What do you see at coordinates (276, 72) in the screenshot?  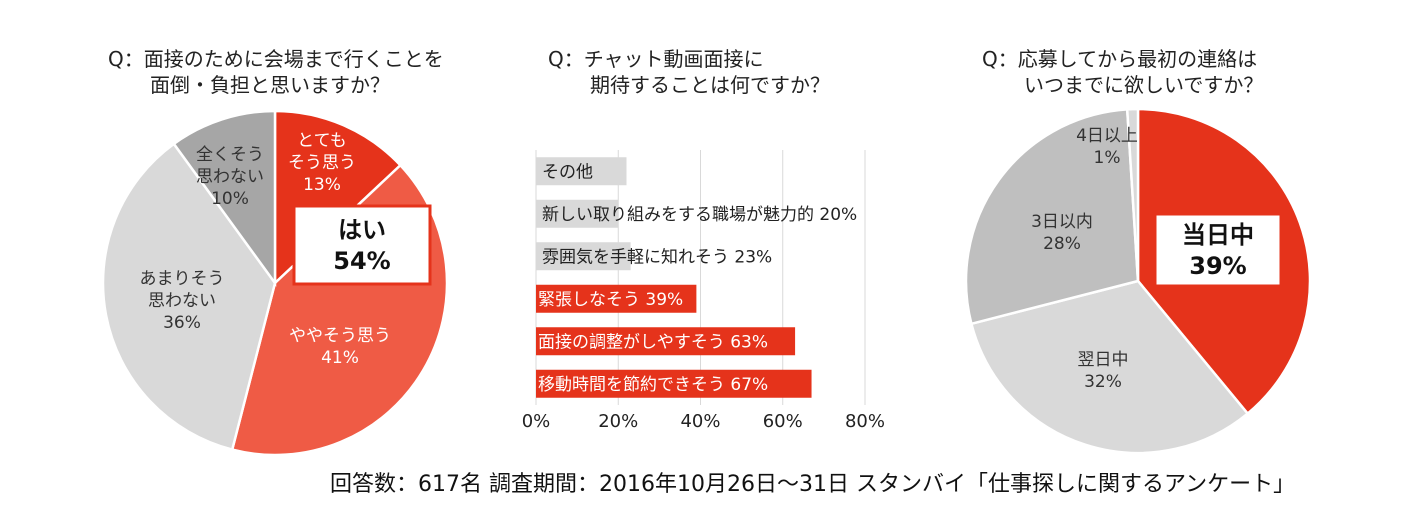 I see `pie1-title: Q：面接のために会場まで行くことを 面倒・負担と思いますか？` at bounding box center [276, 72].